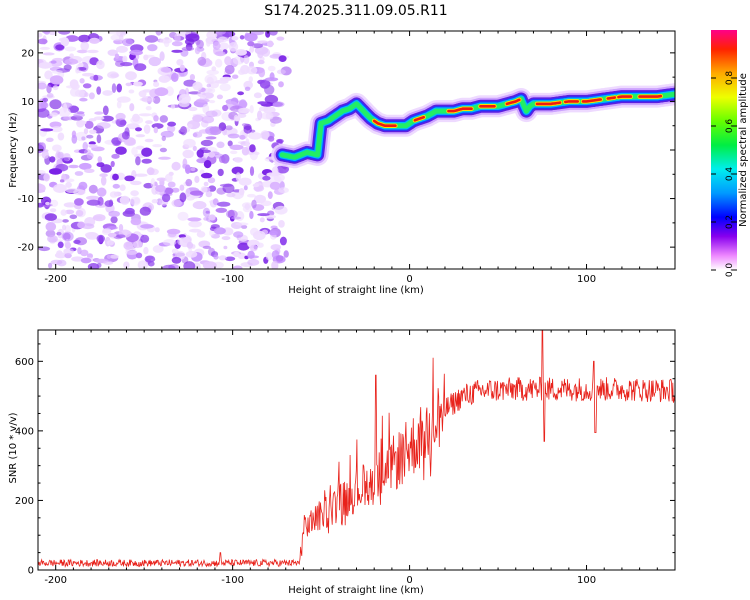  I want to click on y-tick-label: -10, so click(26, 199).